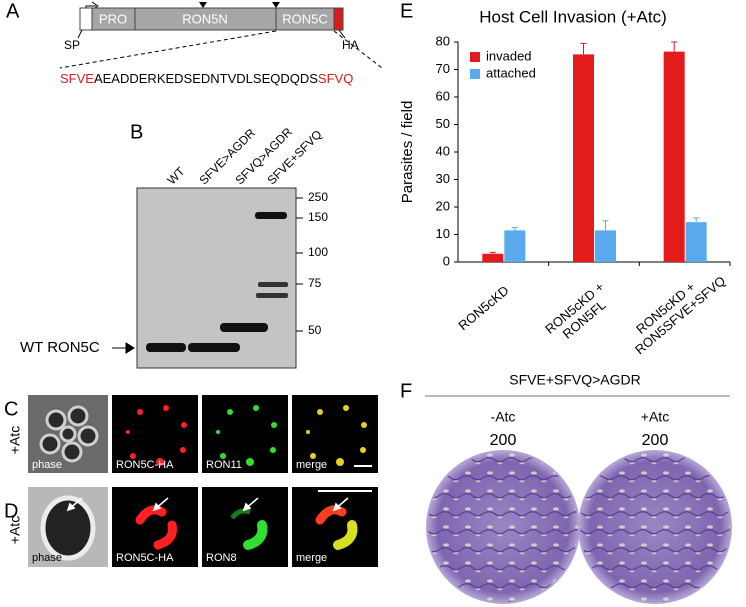  I want to click on condition-label: -Atc, so click(503, 417).